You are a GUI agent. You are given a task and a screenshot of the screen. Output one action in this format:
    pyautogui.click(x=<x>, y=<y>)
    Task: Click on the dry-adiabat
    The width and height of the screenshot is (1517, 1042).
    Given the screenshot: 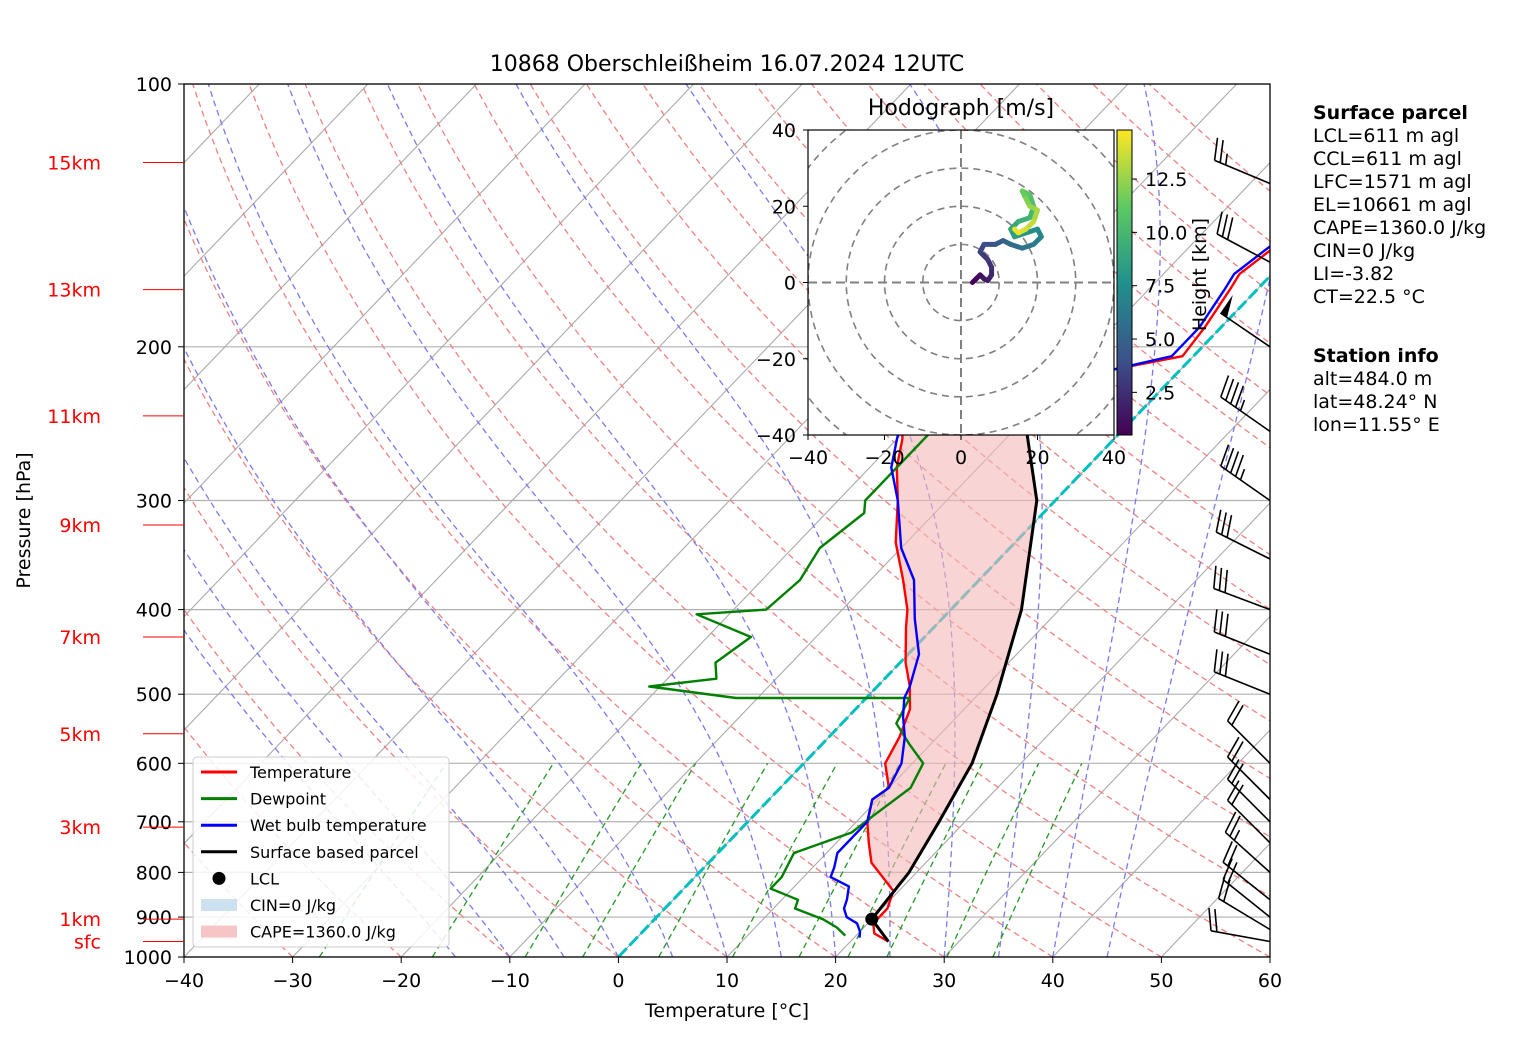 What is the action you would take?
    pyautogui.click(x=1040, y=293)
    